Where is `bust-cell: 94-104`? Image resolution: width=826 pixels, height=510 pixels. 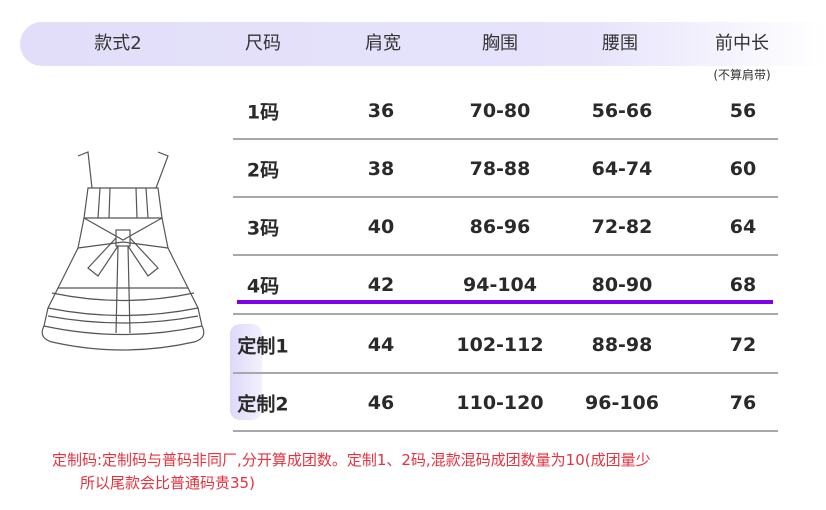
bust-cell: 94-104 is located at coordinates (500, 285).